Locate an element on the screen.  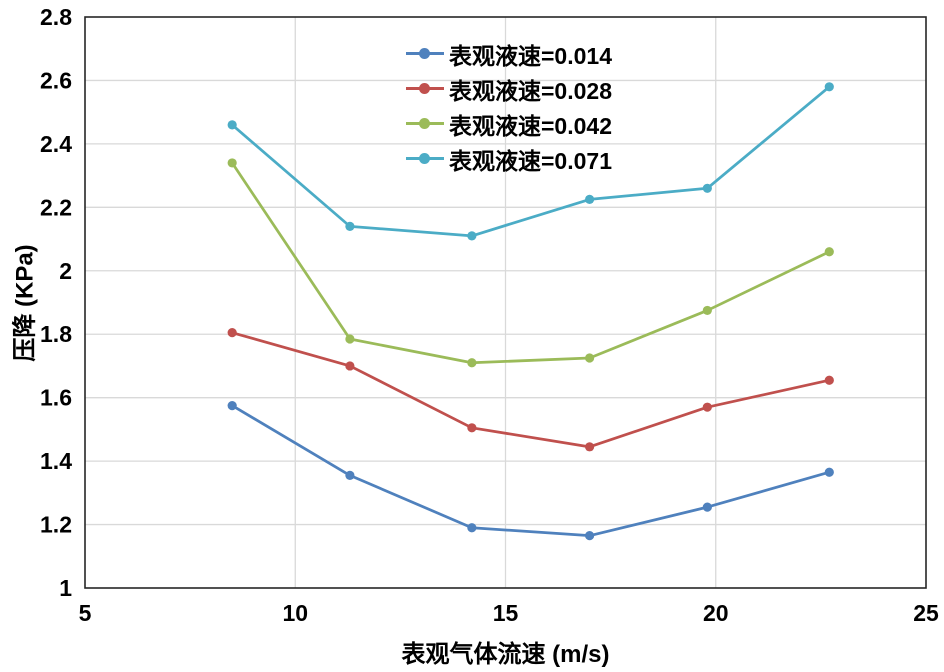
y-tick-label-1.8: 1.8 is located at coordinates (56, 334).